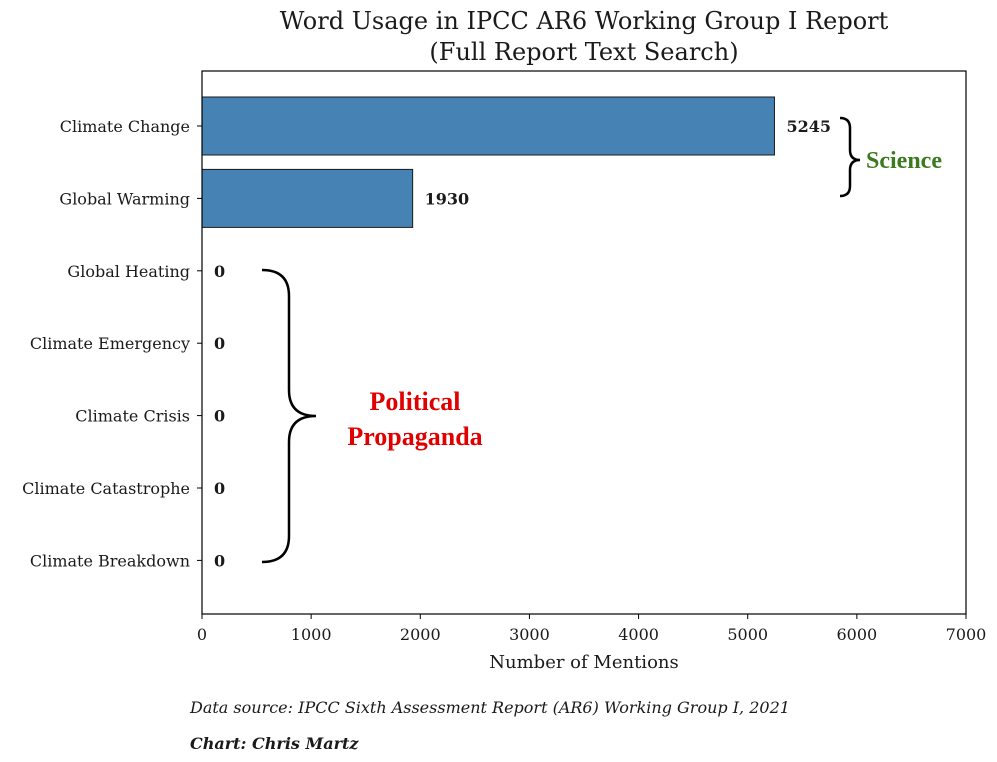 Image resolution: width=997 pixels, height=762 pixels. Describe the element at coordinates (447, 198) in the screenshot. I see `value-label: 1930` at that location.